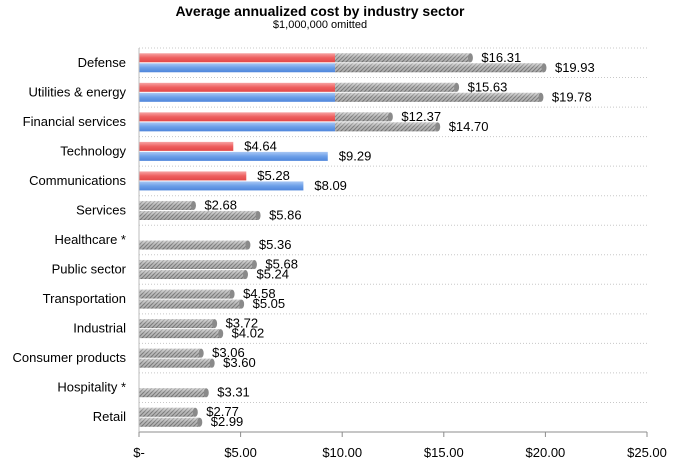  Describe the element at coordinates (330, 185) in the screenshot. I see `data-label: $8.09` at that location.